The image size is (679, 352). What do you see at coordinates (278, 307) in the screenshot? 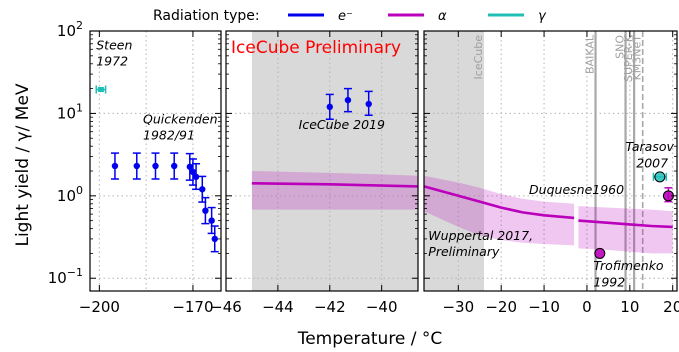
I see `x-tick-label-middle-1: −44` at bounding box center [278, 307].